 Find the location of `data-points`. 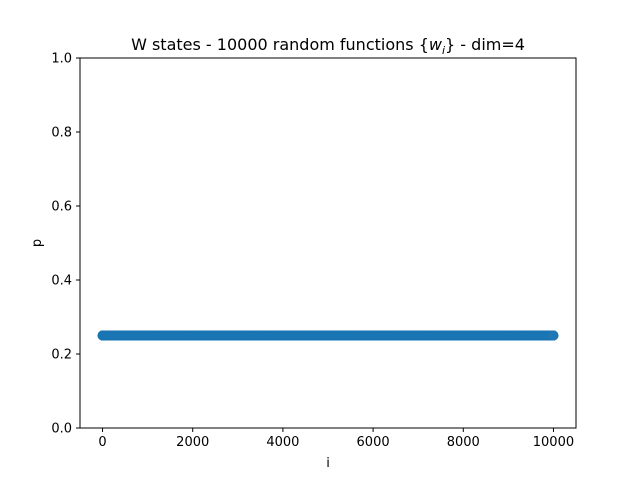

data-points is located at coordinates (328, 335).